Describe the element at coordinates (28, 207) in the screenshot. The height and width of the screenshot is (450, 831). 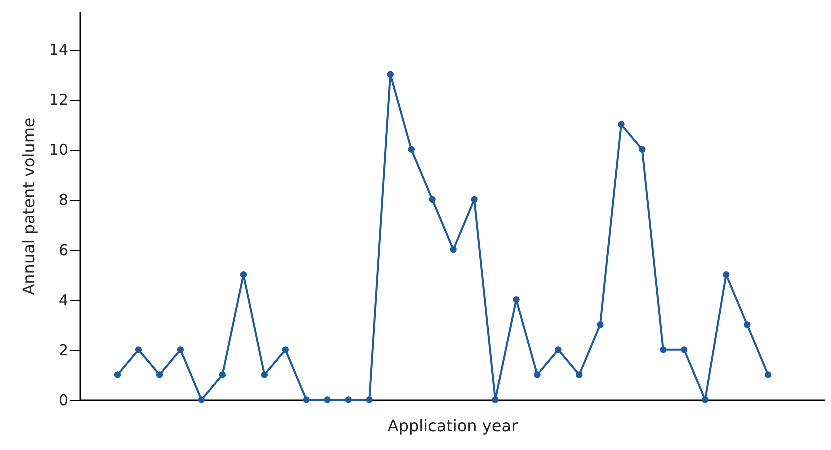
I see `y-axis-title: Annual patent volume` at that location.